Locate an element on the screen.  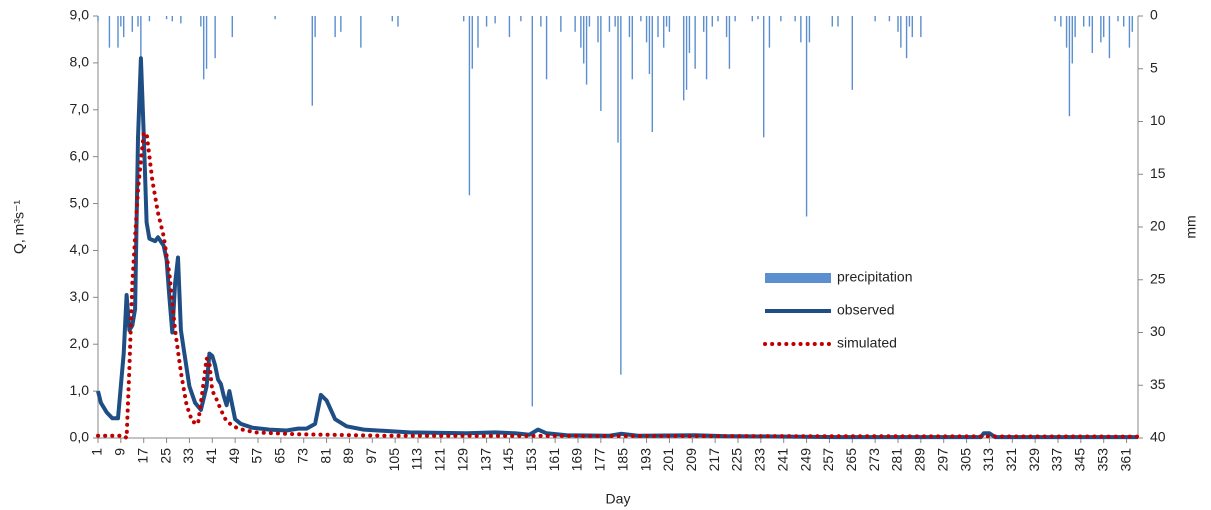
x-tick-label: 337 is located at coordinates (1057, 460).